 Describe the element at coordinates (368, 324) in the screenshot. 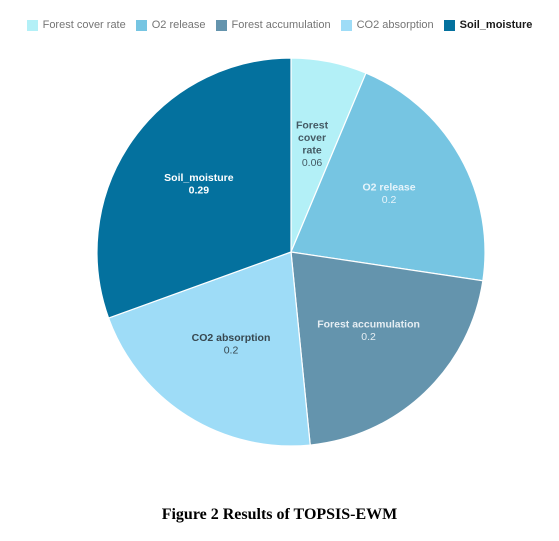

I see `slice-label-name: Forest accumulation` at that location.